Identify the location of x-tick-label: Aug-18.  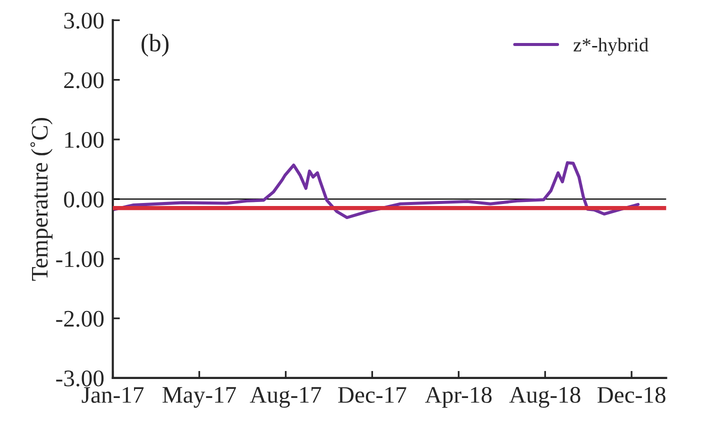
(544, 397).